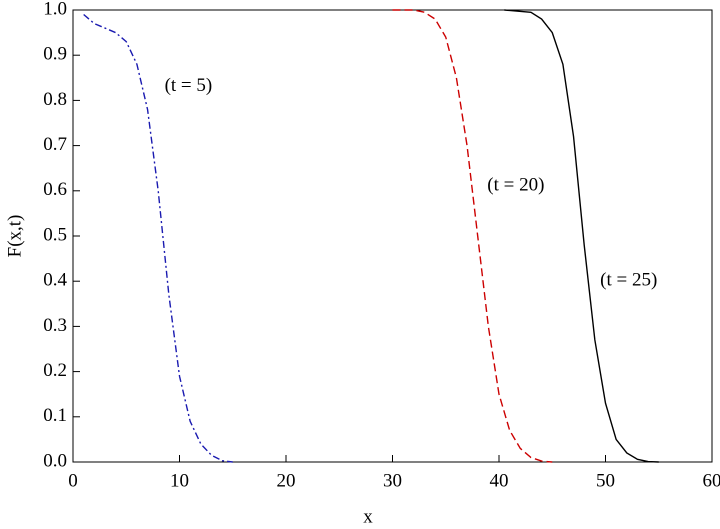 This screenshot has width=720, height=529. I want to click on x-tick-label: 0, so click(73, 480).